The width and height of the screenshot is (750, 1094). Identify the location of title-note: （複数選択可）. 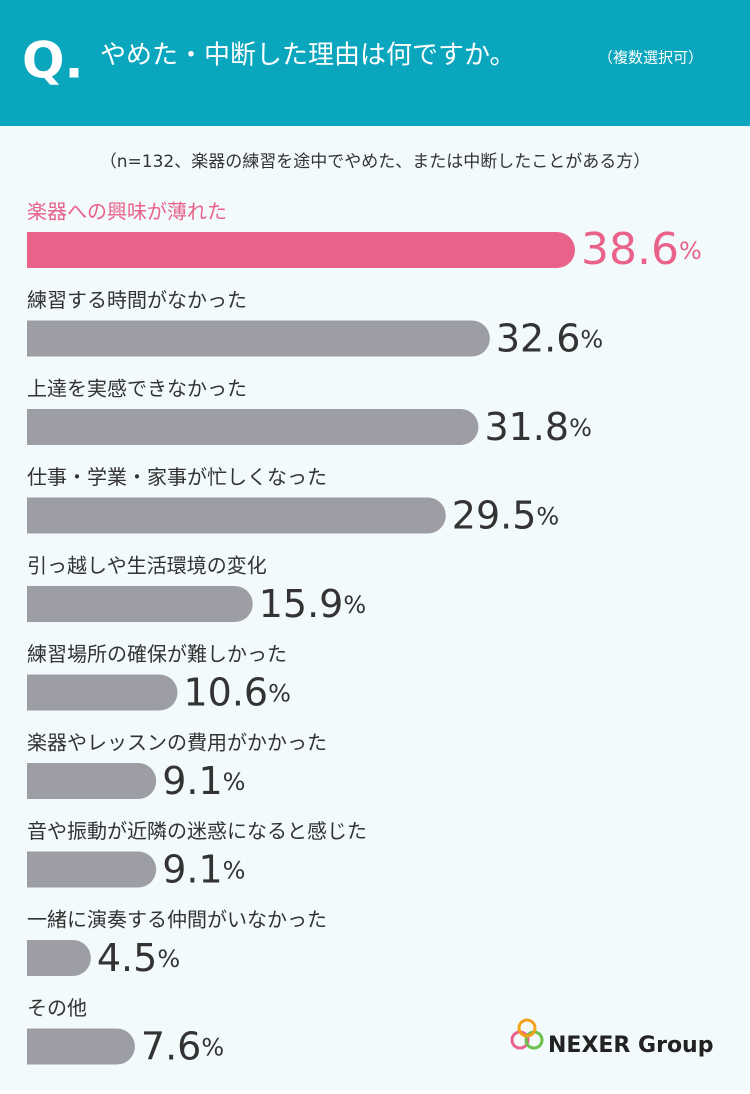
(650, 58).